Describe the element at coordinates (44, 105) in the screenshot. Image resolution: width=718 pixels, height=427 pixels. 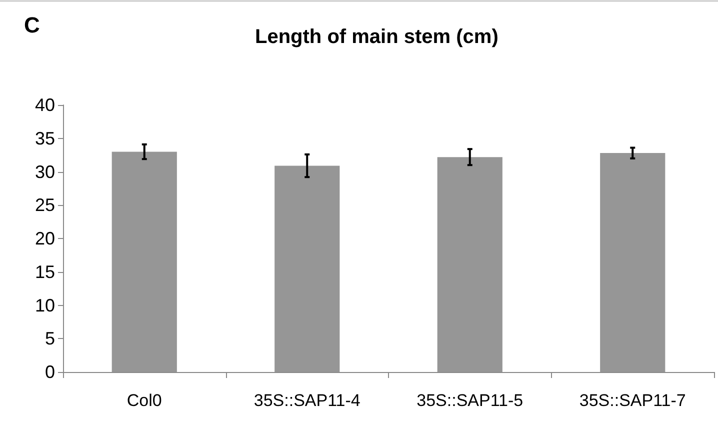
I see `y-tick-label: 40` at that location.